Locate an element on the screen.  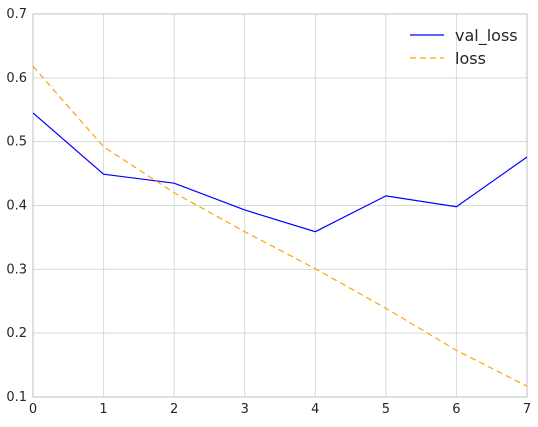
y-tick-label: 0.6 is located at coordinates (16, 78).